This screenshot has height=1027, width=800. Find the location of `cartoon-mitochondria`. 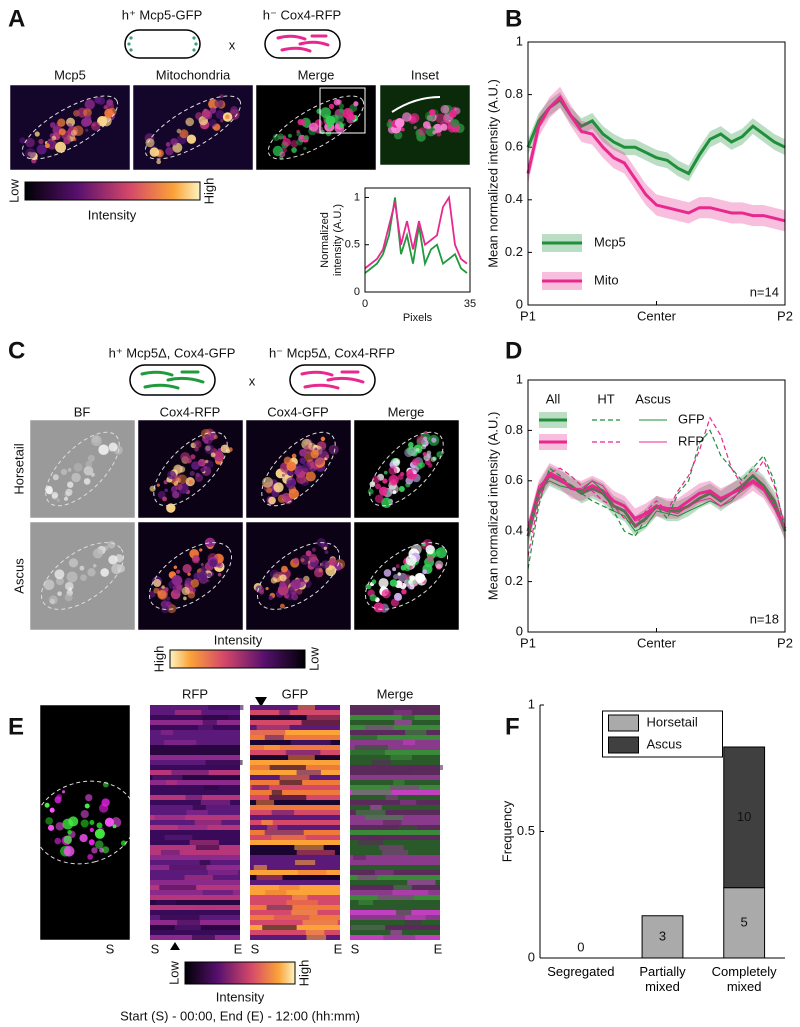

cartoon-mitochondria is located at coordinates (172, 380).